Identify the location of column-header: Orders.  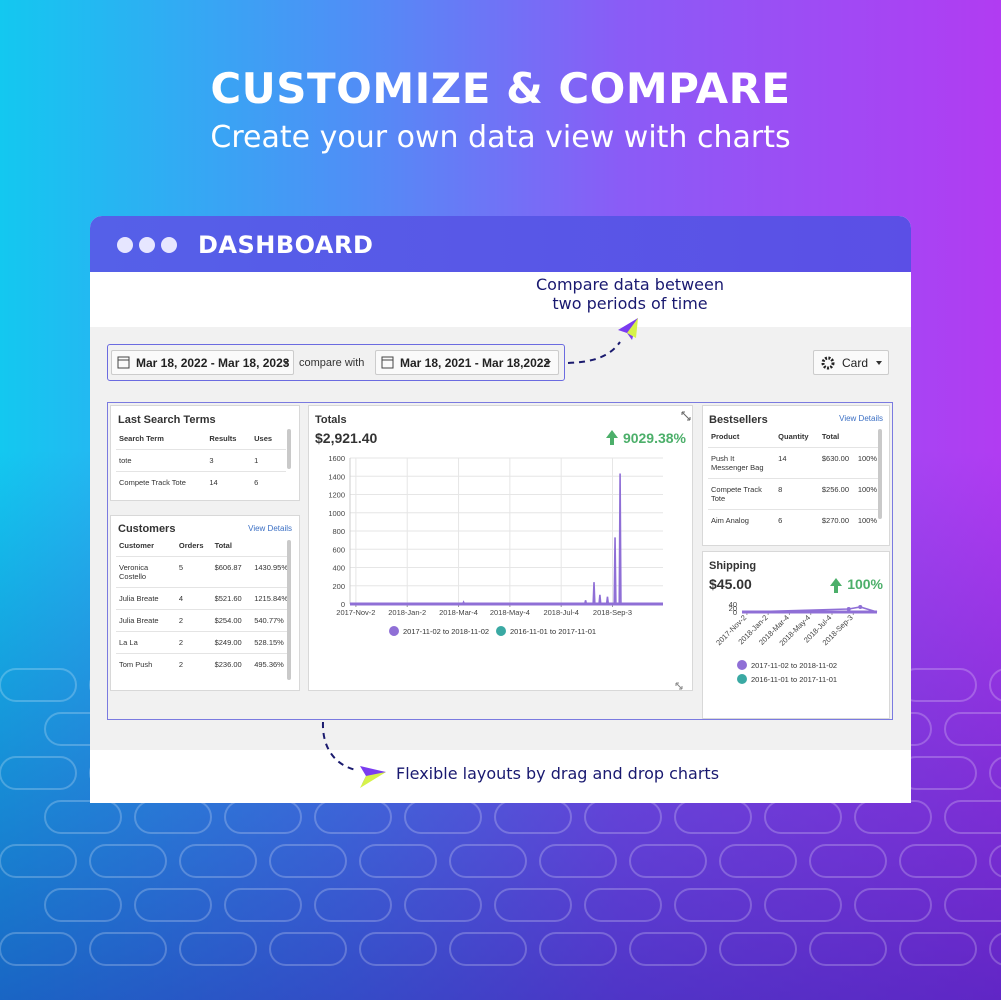
(191, 545).